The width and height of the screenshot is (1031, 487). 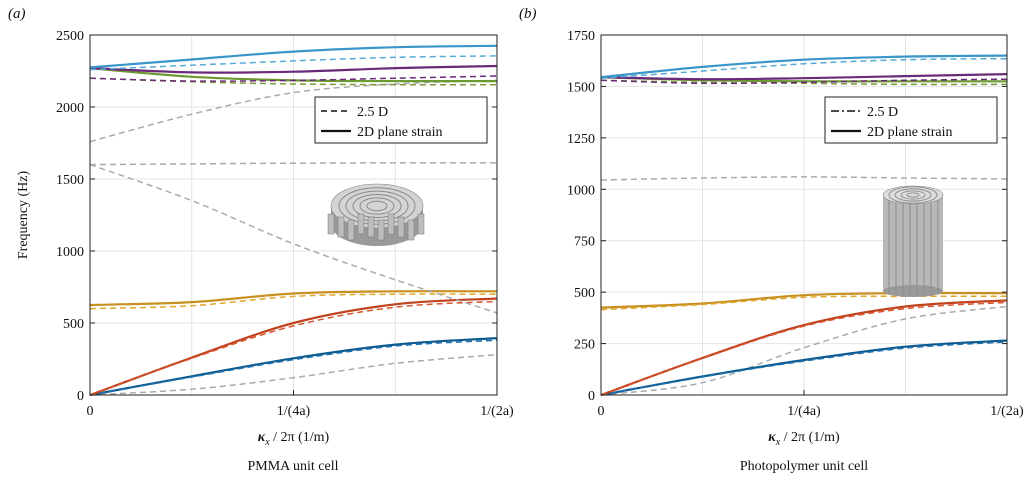 What do you see at coordinates (70, 108) in the screenshot?
I see `y-tick-label: 2000` at bounding box center [70, 108].